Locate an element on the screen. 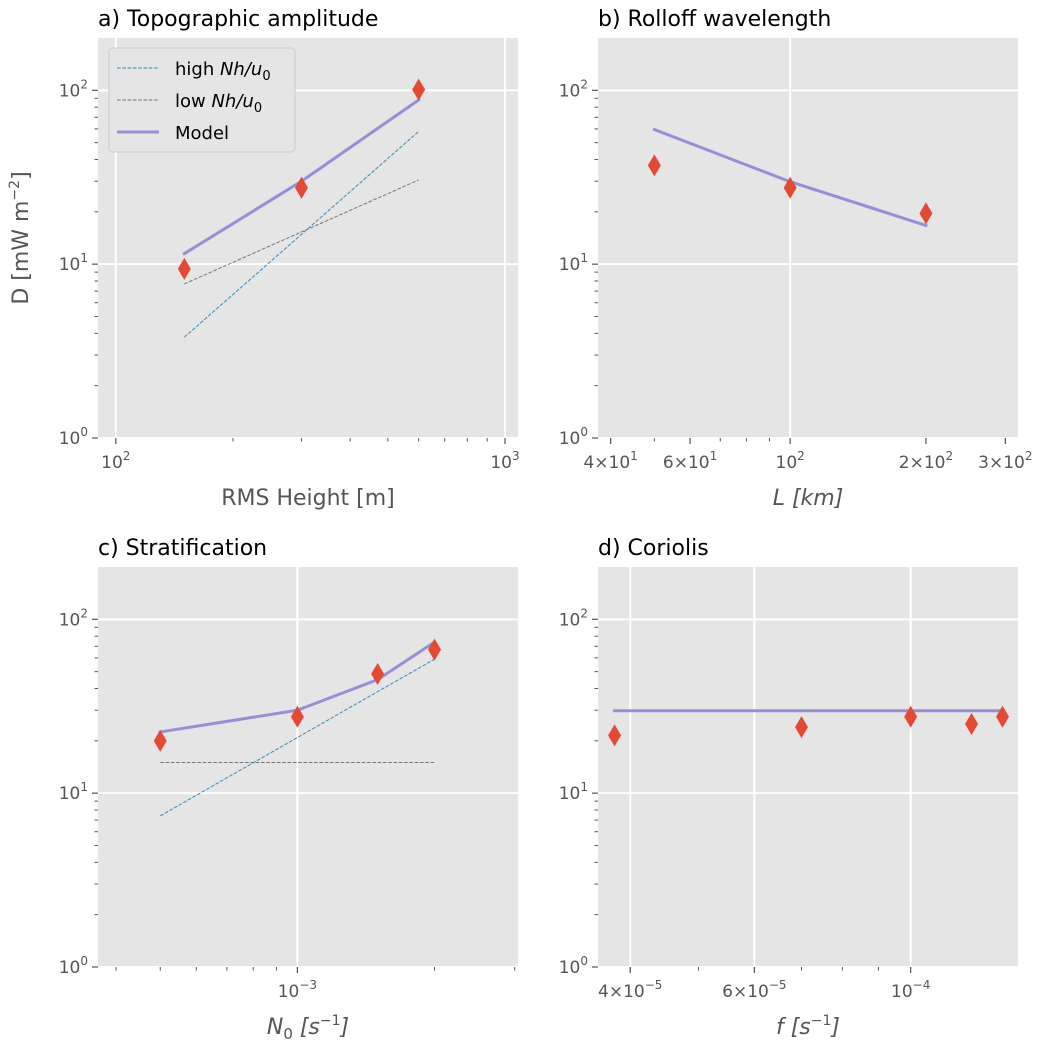 The image size is (1050, 1050). legend-label-subscript: 0 is located at coordinates (258, 108).